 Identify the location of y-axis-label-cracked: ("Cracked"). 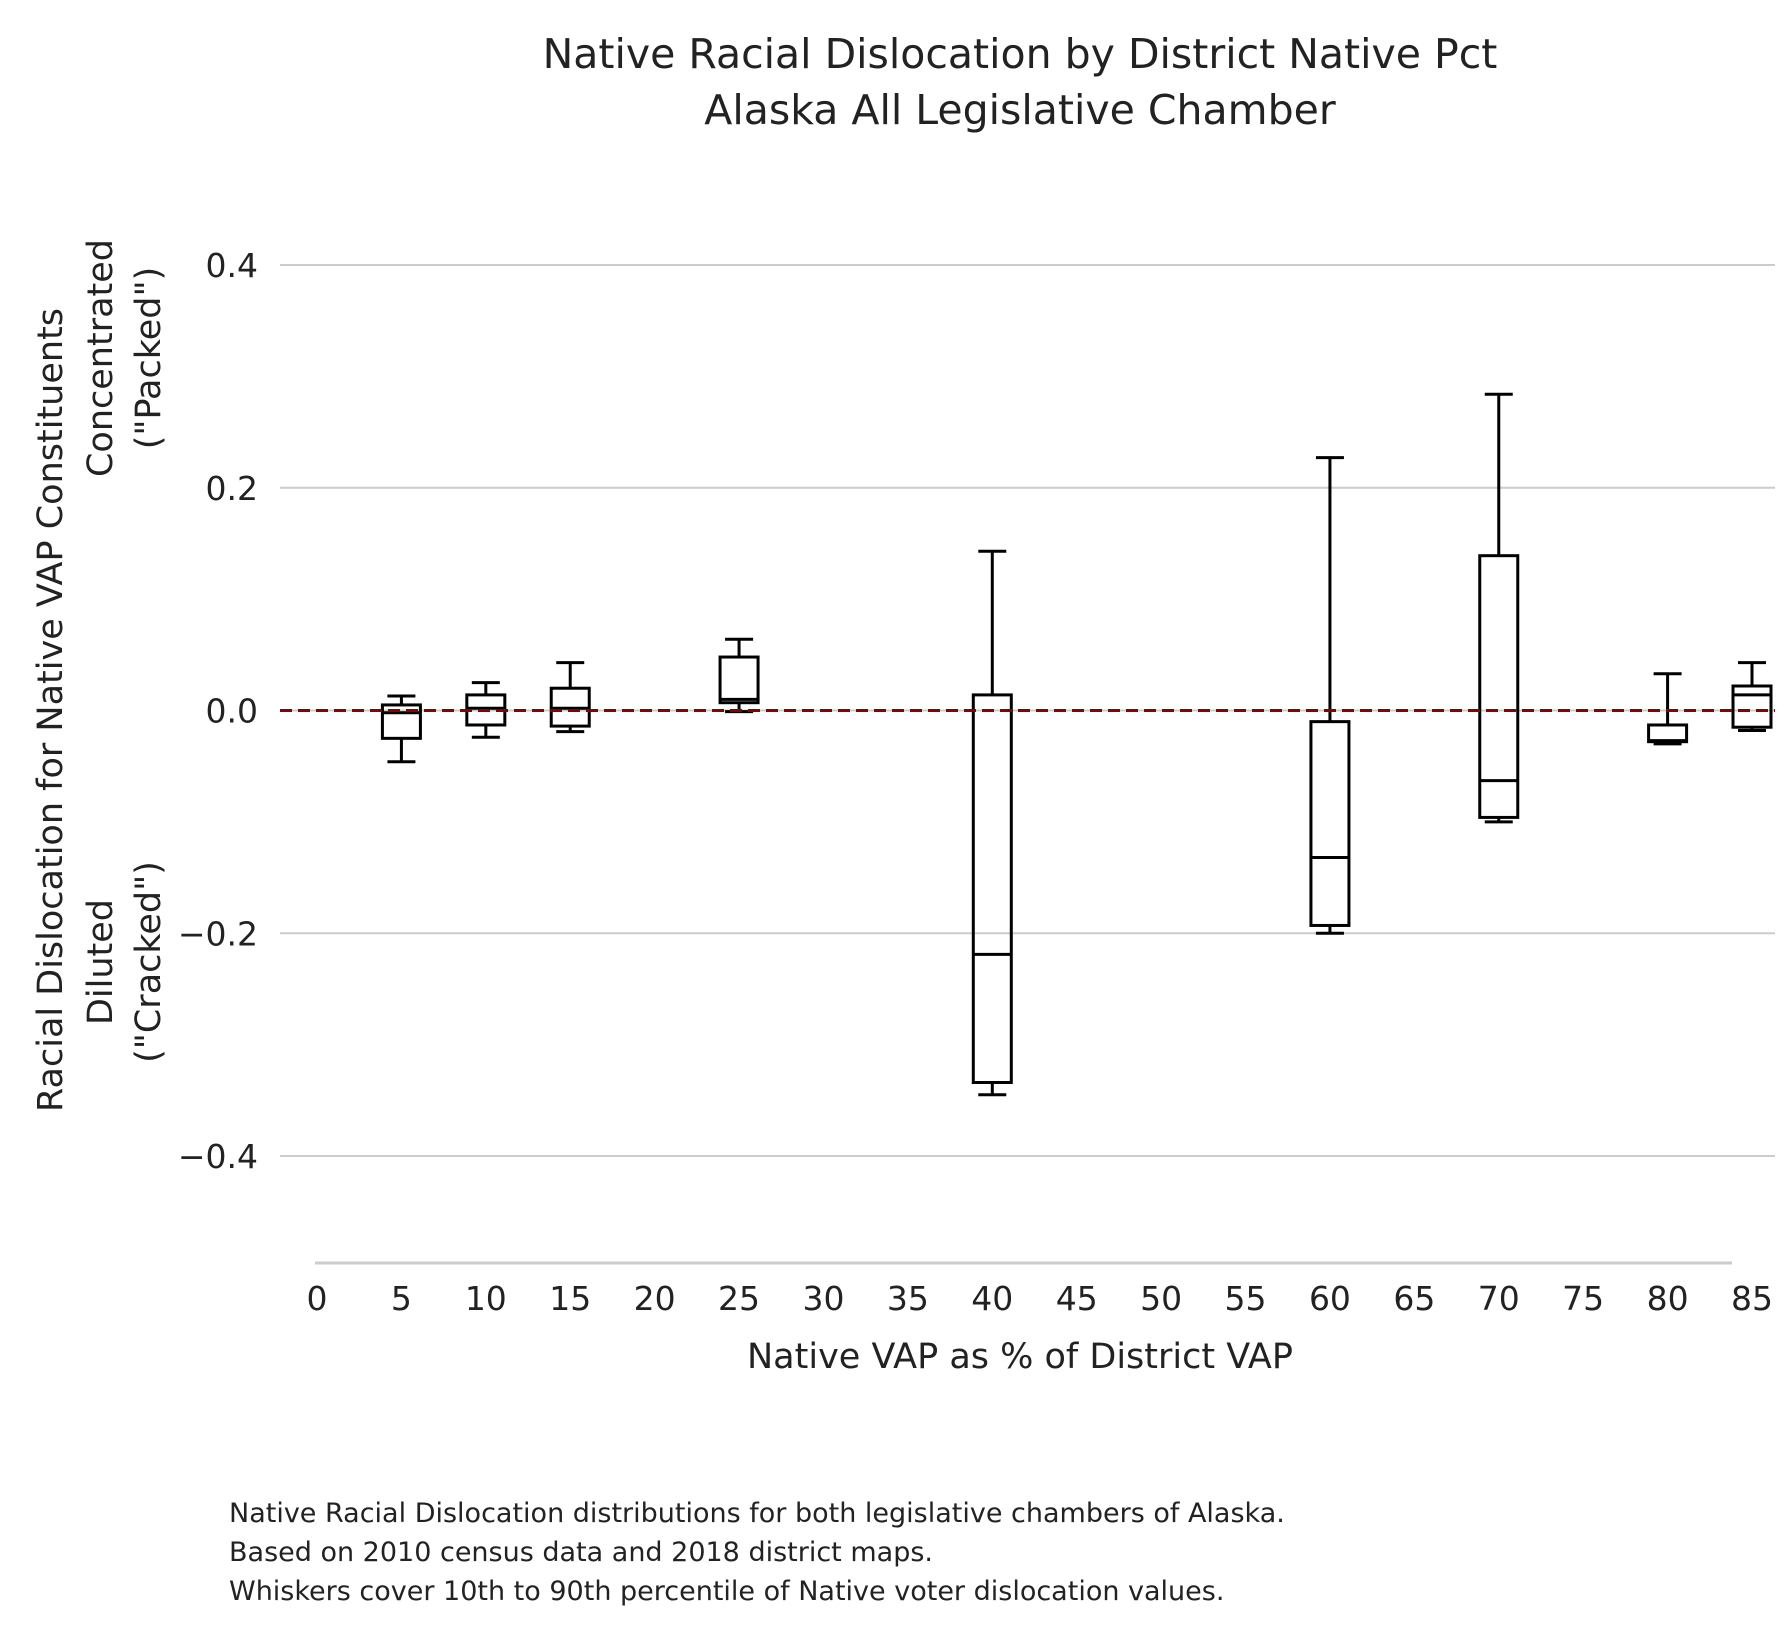
(149, 962).